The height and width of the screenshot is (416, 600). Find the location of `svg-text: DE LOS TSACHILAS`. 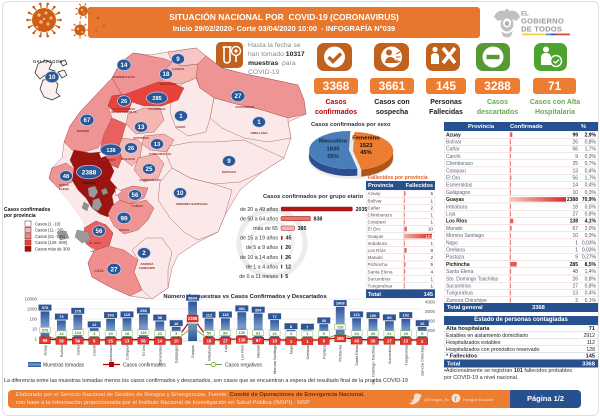

svg-text: DE LOS TSACHILAS is located at coordinates (123, 112).